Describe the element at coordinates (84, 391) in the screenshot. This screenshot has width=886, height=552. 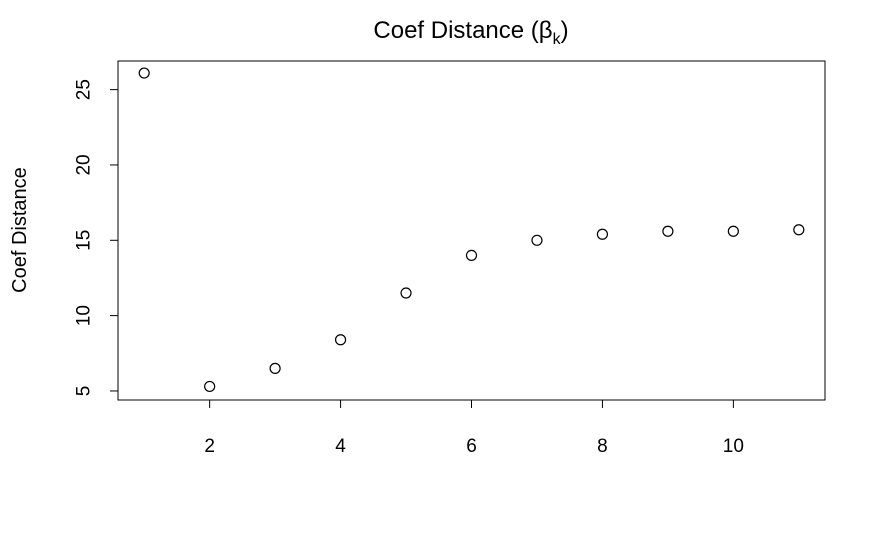
I see `y-tick-label: 5` at that location.